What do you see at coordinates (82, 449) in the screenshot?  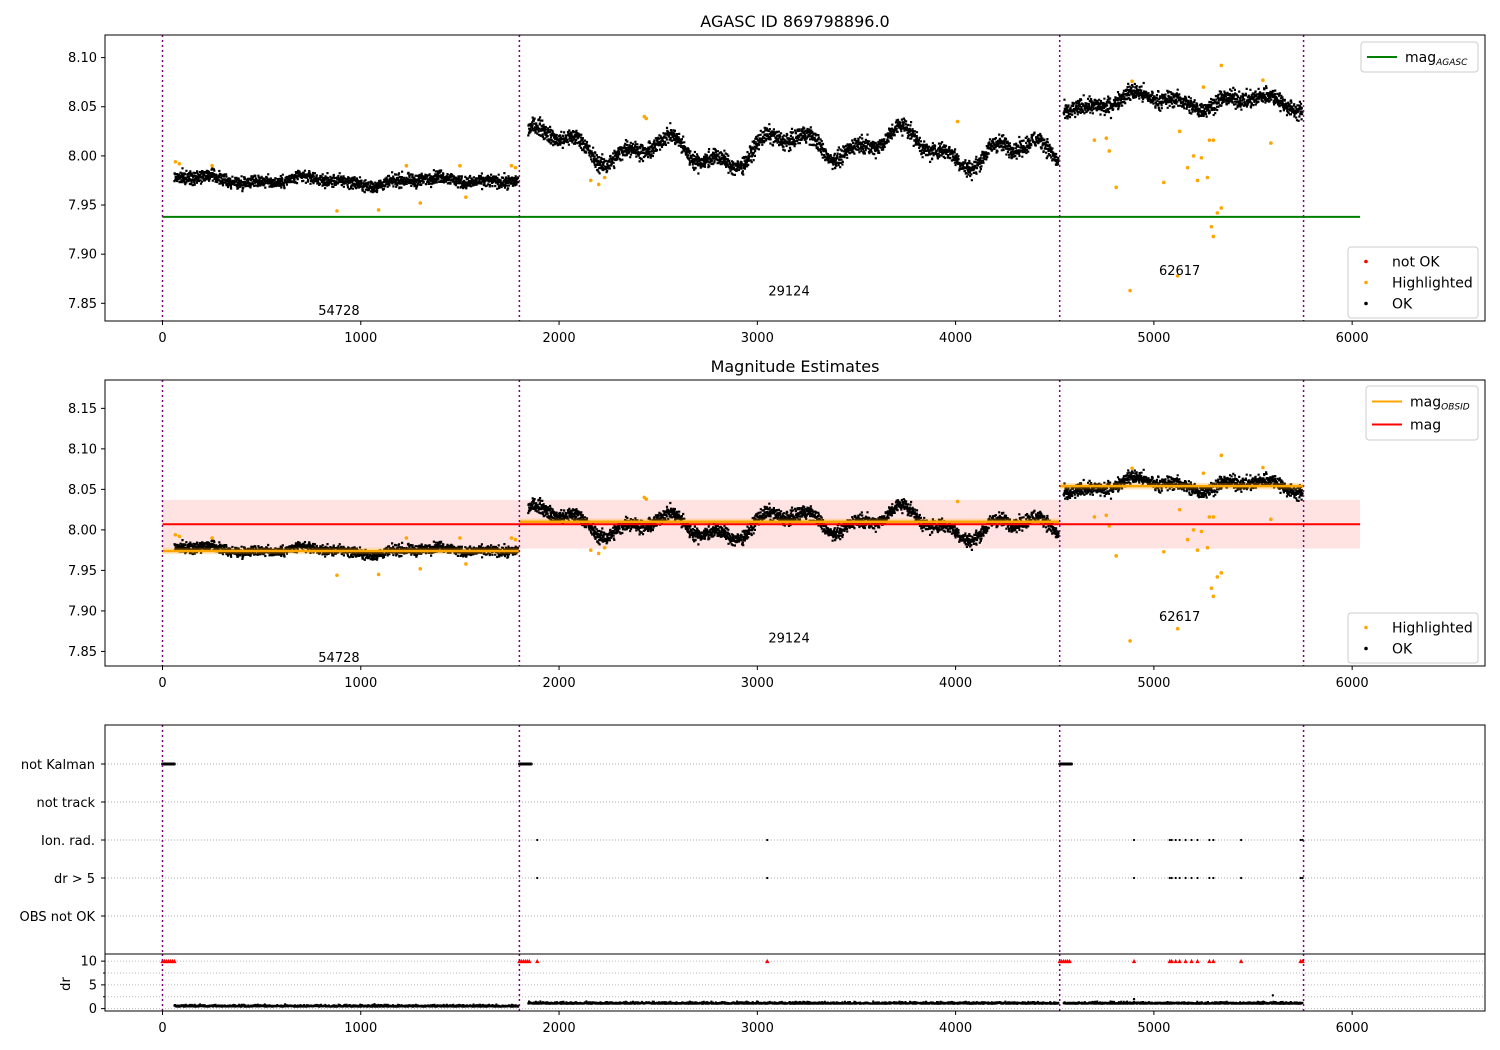 I see `y-tick-label: 8.10` at bounding box center [82, 449].